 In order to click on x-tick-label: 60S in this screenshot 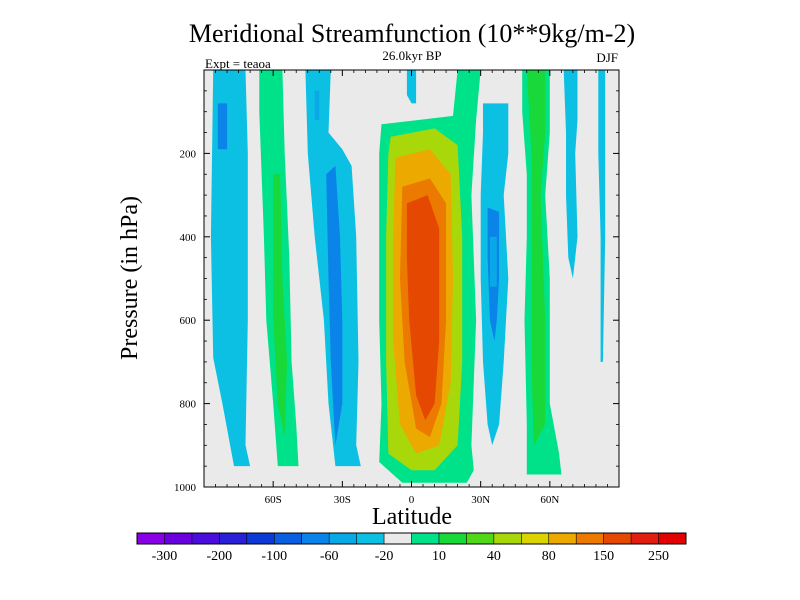, I will do `click(273, 500)`.